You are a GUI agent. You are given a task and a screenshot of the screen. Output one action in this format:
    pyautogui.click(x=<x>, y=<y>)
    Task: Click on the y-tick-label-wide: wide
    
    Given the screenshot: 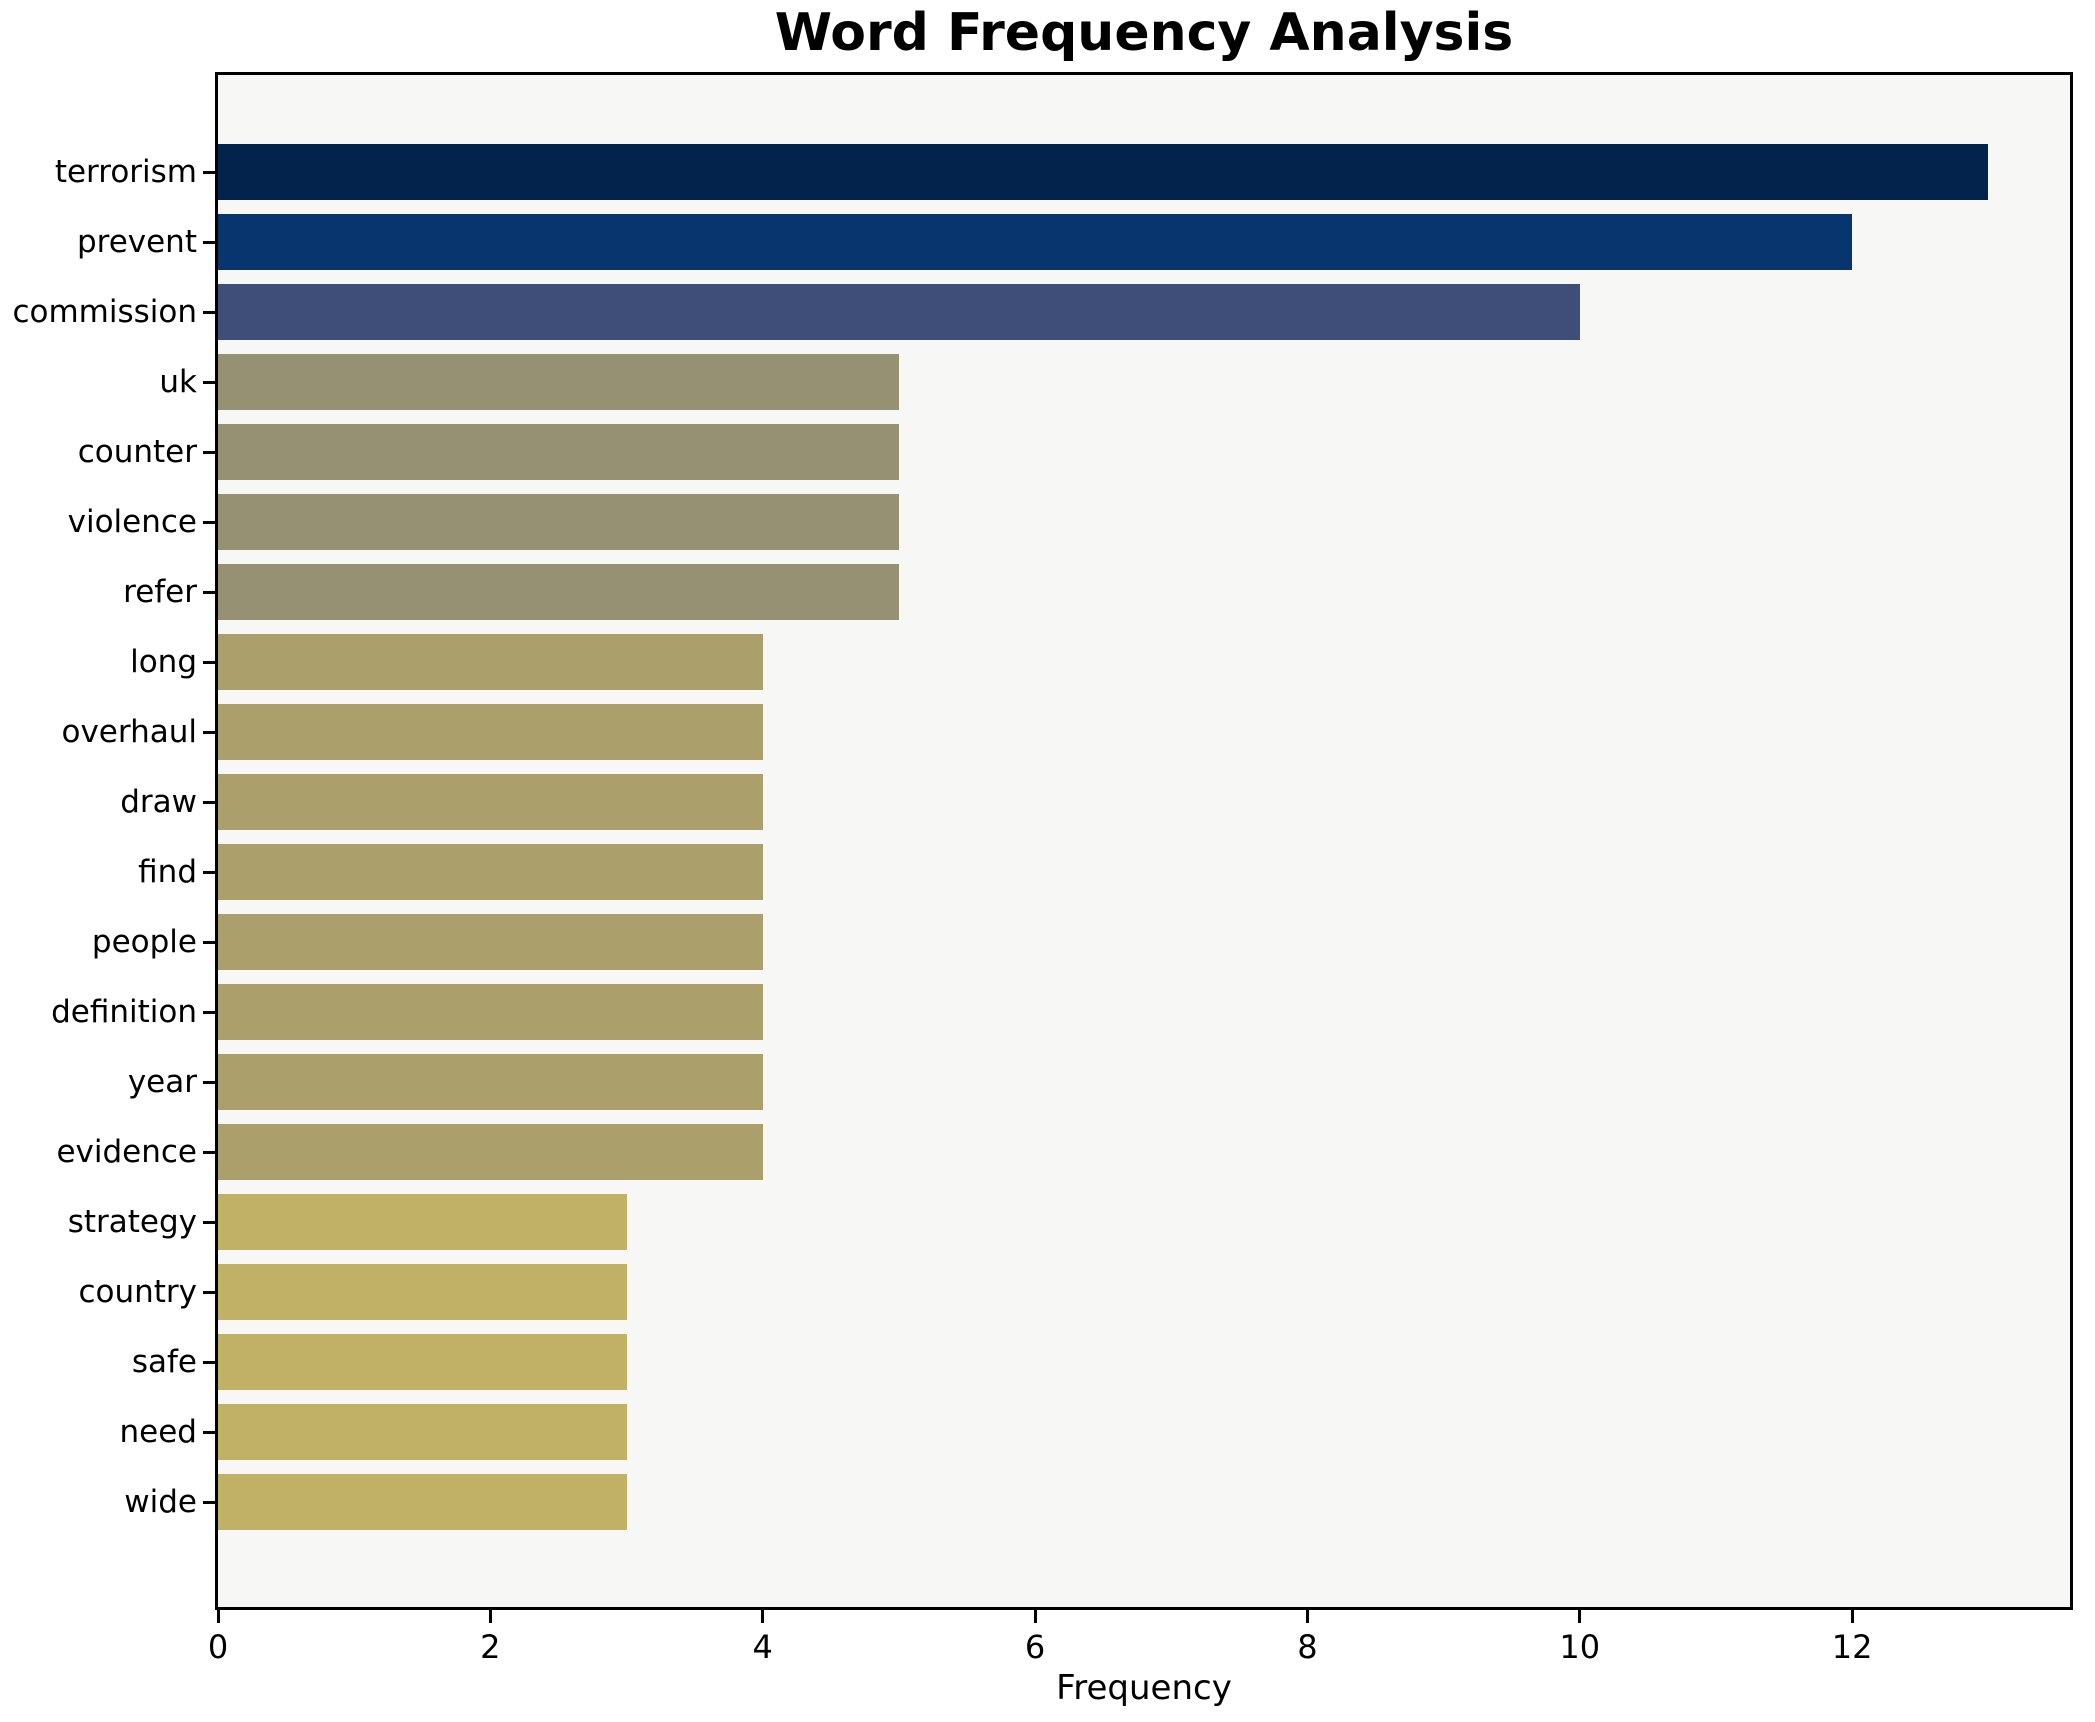 What is the action you would take?
    pyautogui.click(x=160, y=1502)
    